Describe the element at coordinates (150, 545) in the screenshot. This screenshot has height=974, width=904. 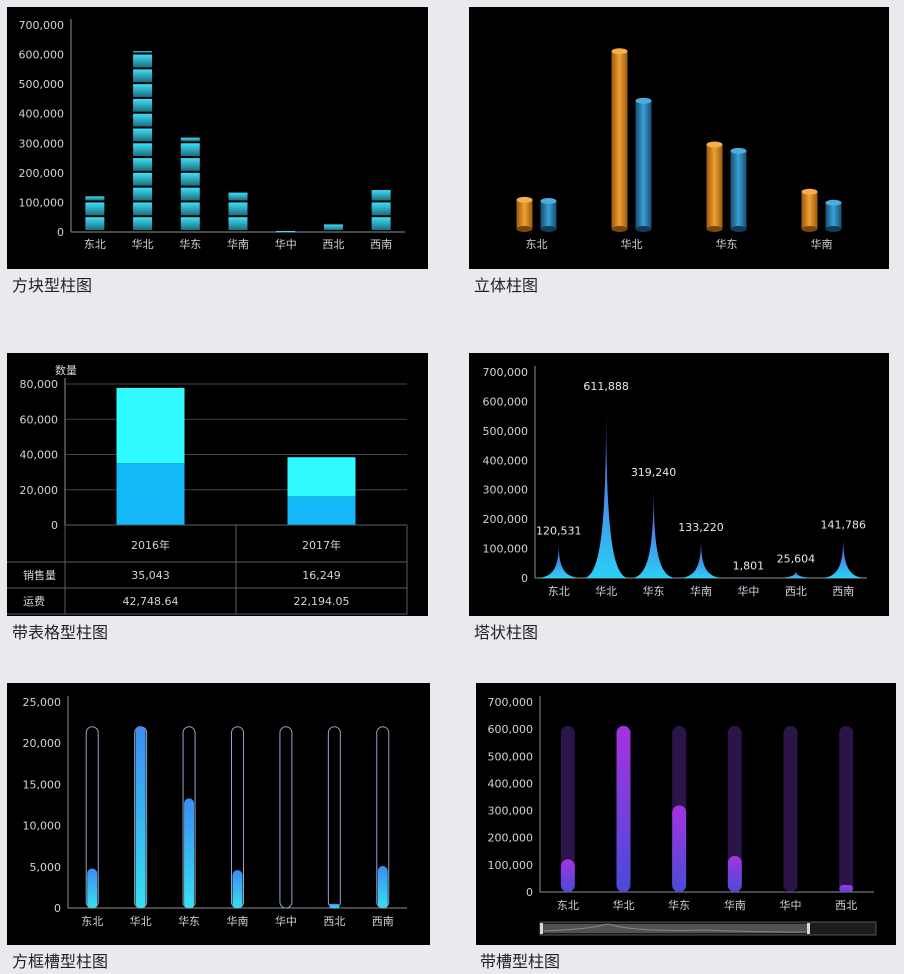
I see `table-header-cell: 2016年` at that location.